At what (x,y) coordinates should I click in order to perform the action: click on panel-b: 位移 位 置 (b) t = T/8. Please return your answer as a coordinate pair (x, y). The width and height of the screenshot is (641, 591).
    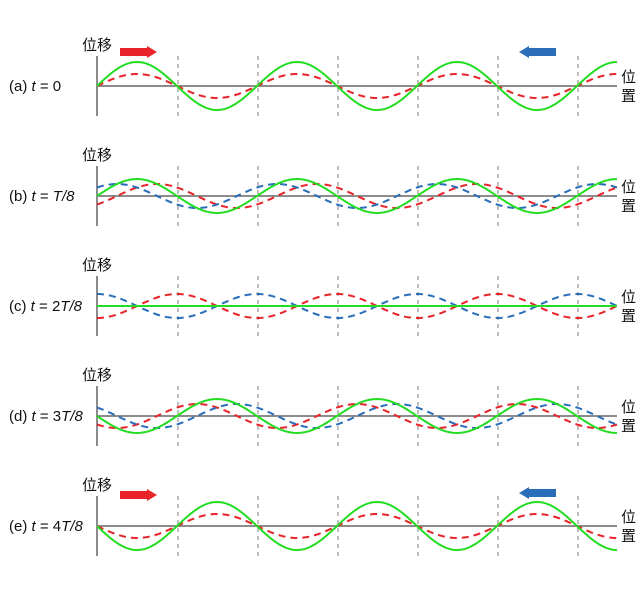
    Looking at the image, I should click on (322, 186).